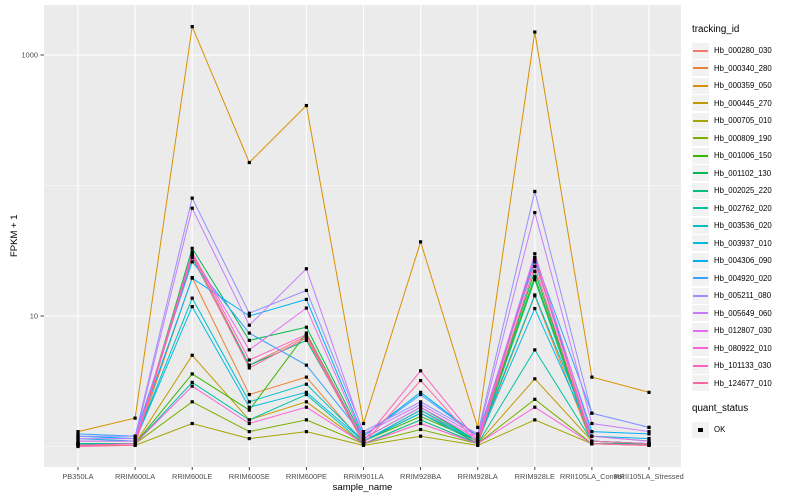 Image resolution: width=800 pixels, height=500 pixels. I want to click on legend-item-label: Hb_000359_050, so click(743, 86).